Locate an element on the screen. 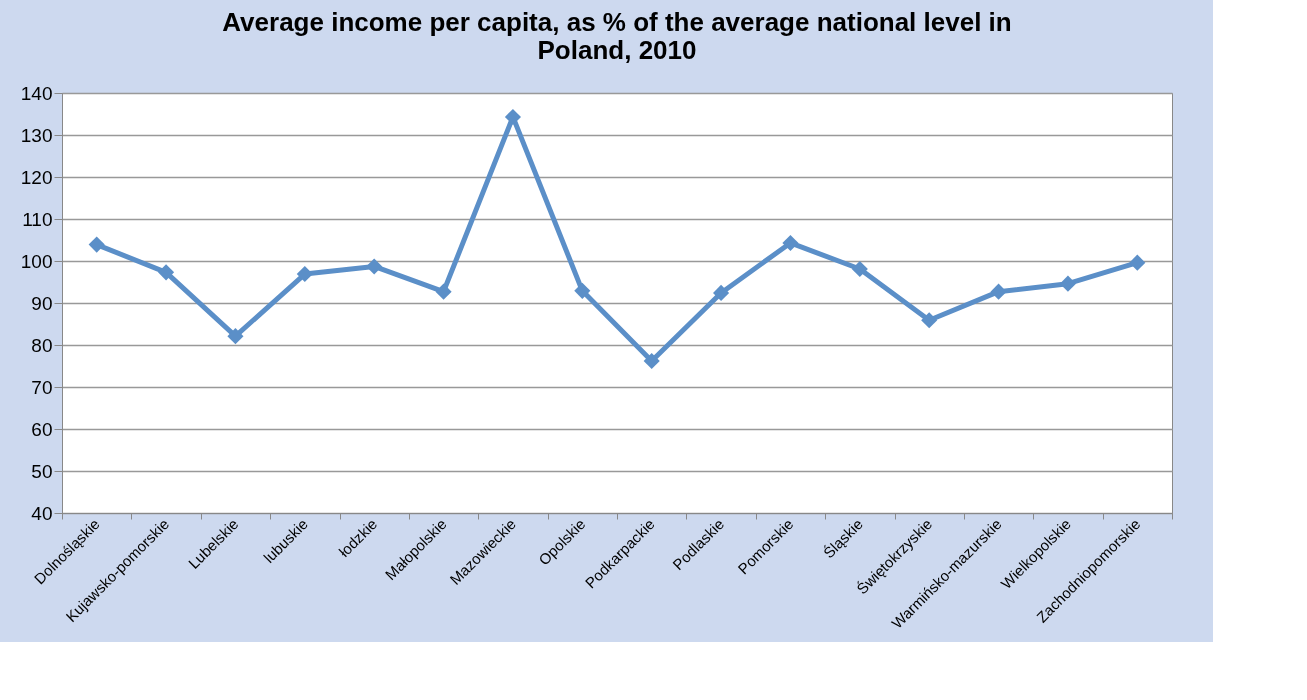 This screenshot has height=700, width=1307. y-tick-label: 140 is located at coordinates (36, 93).